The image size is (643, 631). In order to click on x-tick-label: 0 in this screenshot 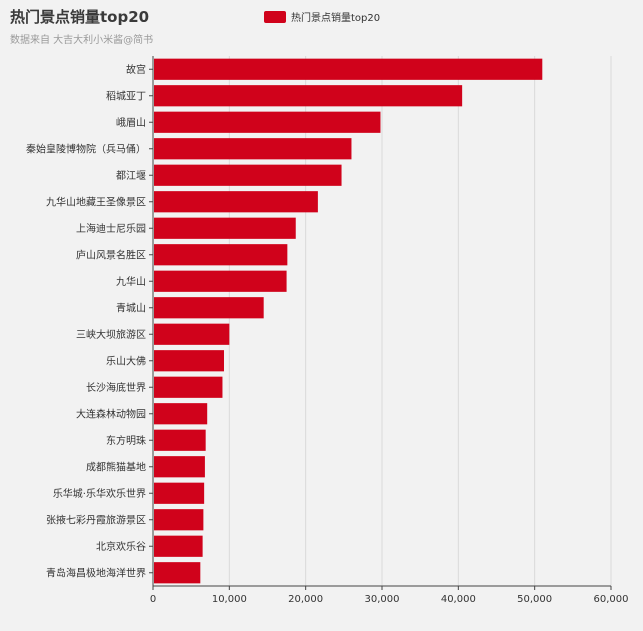, I will do `click(153, 599)`.